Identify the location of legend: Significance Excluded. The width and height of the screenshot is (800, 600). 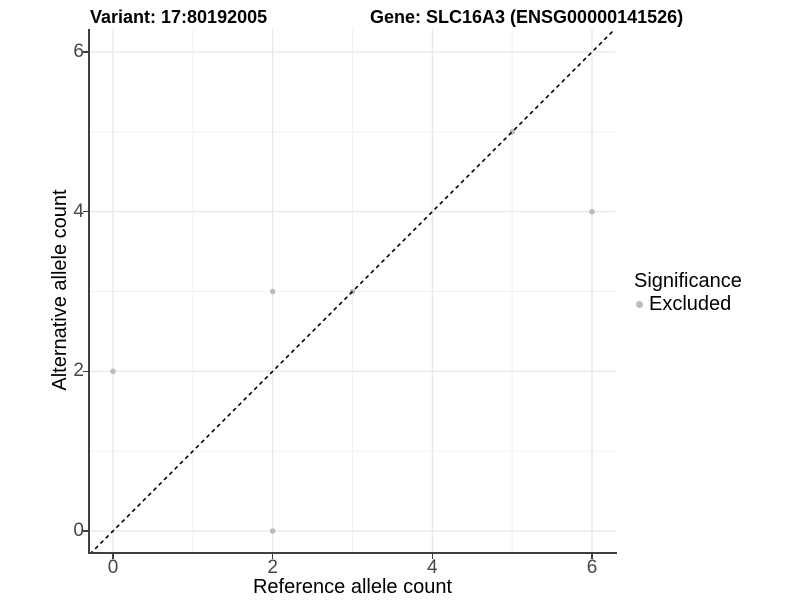
(688, 292).